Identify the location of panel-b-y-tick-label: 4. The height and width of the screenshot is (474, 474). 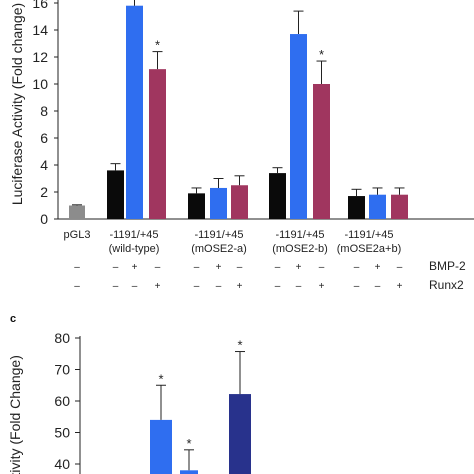
(44, 165).